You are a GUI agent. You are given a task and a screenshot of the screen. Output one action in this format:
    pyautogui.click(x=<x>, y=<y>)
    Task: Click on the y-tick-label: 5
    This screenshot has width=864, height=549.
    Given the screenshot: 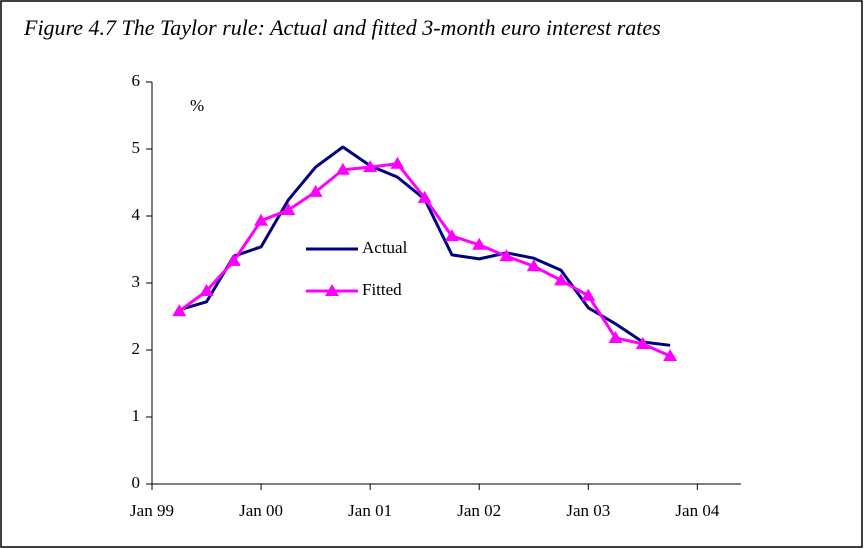 What is the action you would take?
    pyautogui.click(x=136, y=147)
    